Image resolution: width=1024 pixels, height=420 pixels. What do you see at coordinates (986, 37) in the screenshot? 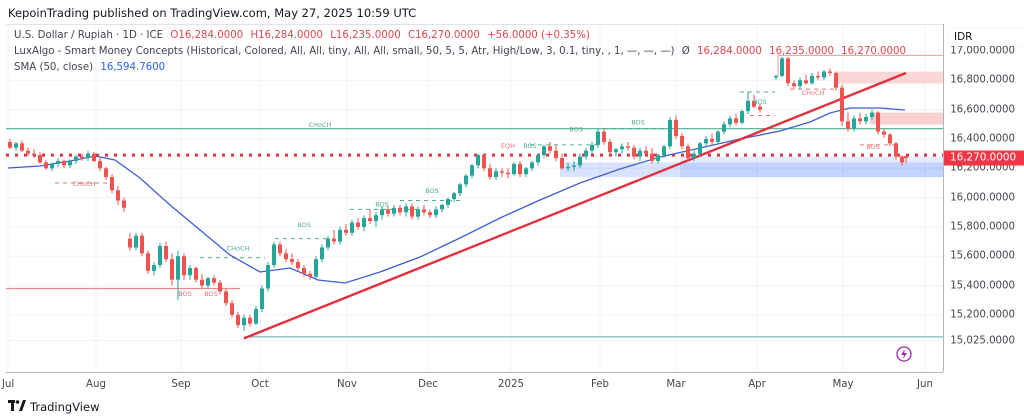
I see `currency-label: IDR` at bounding box center [986, 37].